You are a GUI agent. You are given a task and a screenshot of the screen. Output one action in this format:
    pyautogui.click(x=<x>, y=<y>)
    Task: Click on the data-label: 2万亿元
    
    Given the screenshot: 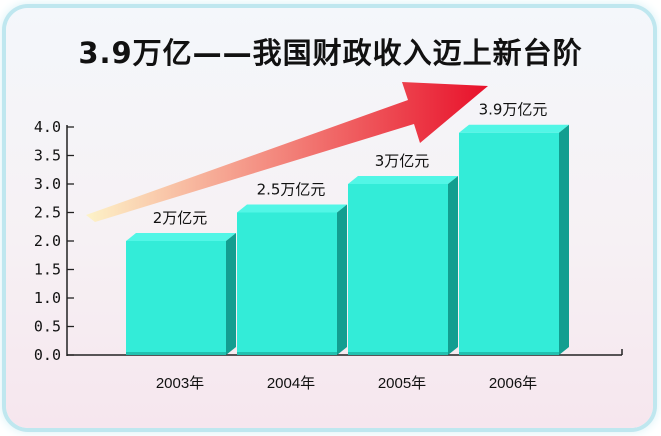 What is the action you would take?
    pyautogui.click(x=180, y=218)
    